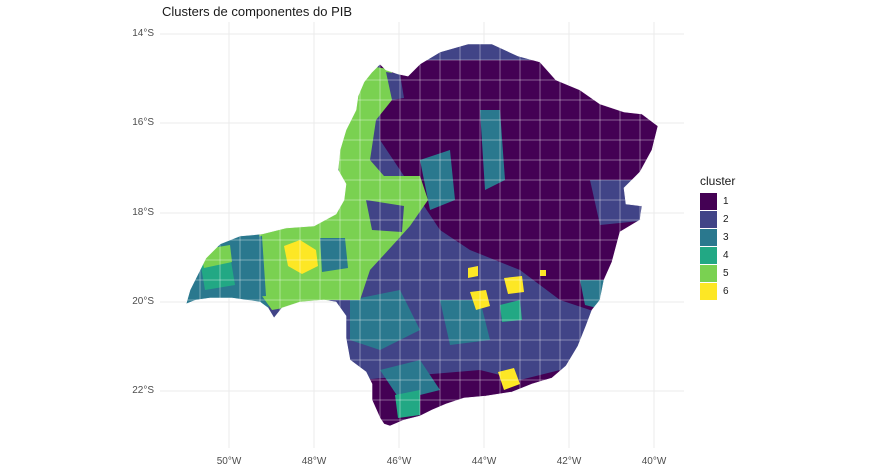 This screenshot has width=875, height=471. What do you see at coordinates (726, 201) in the screenshot?
I see `legend-label: 1` at bounding box center [726, 201].